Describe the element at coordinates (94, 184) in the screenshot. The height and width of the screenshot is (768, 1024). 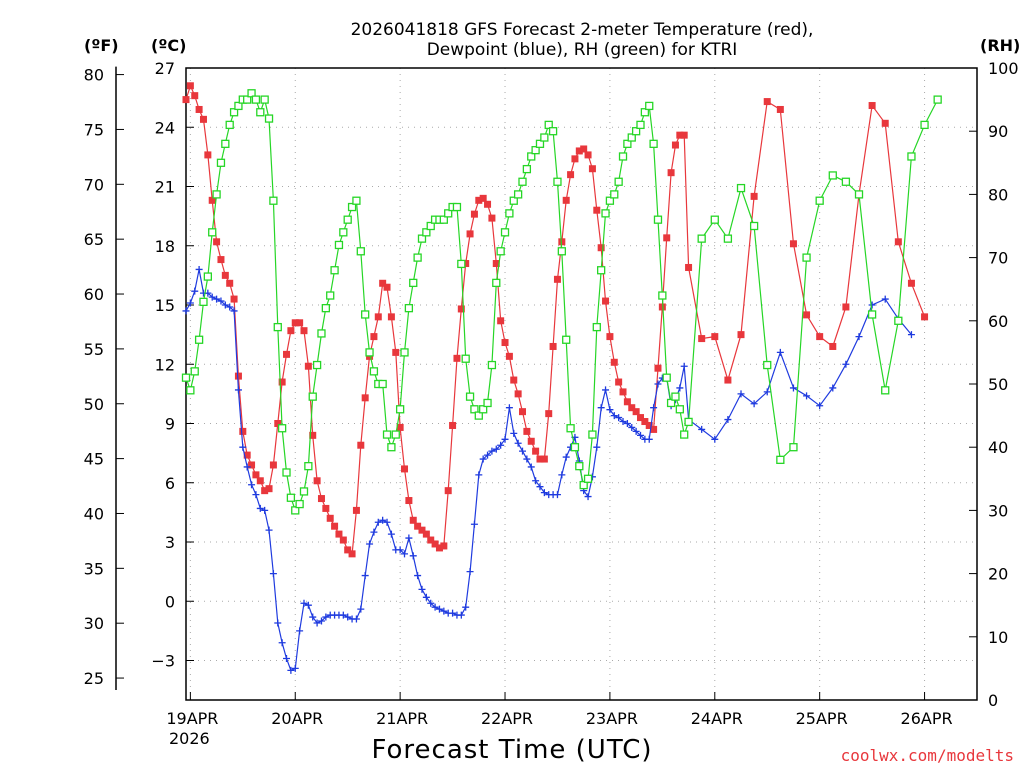
I see `tick-label-f: 70` at that location.